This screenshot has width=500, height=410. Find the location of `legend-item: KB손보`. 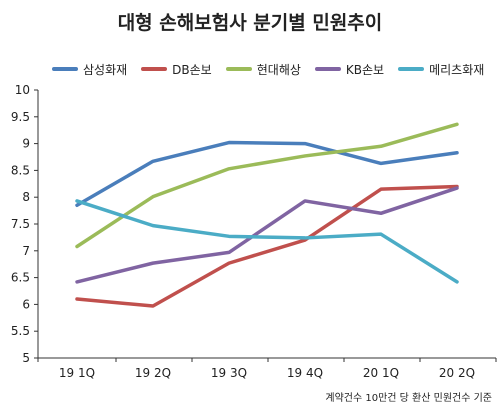

legend-item: KB손보 is located at coordinates (349, 69).